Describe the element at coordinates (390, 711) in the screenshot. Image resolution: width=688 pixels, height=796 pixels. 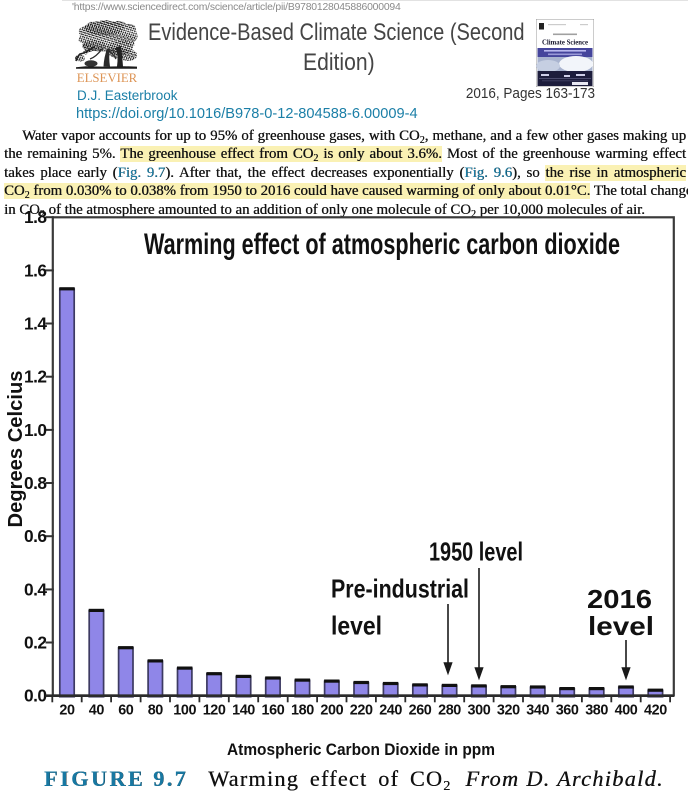
I see `svg-text: 240` at that location.